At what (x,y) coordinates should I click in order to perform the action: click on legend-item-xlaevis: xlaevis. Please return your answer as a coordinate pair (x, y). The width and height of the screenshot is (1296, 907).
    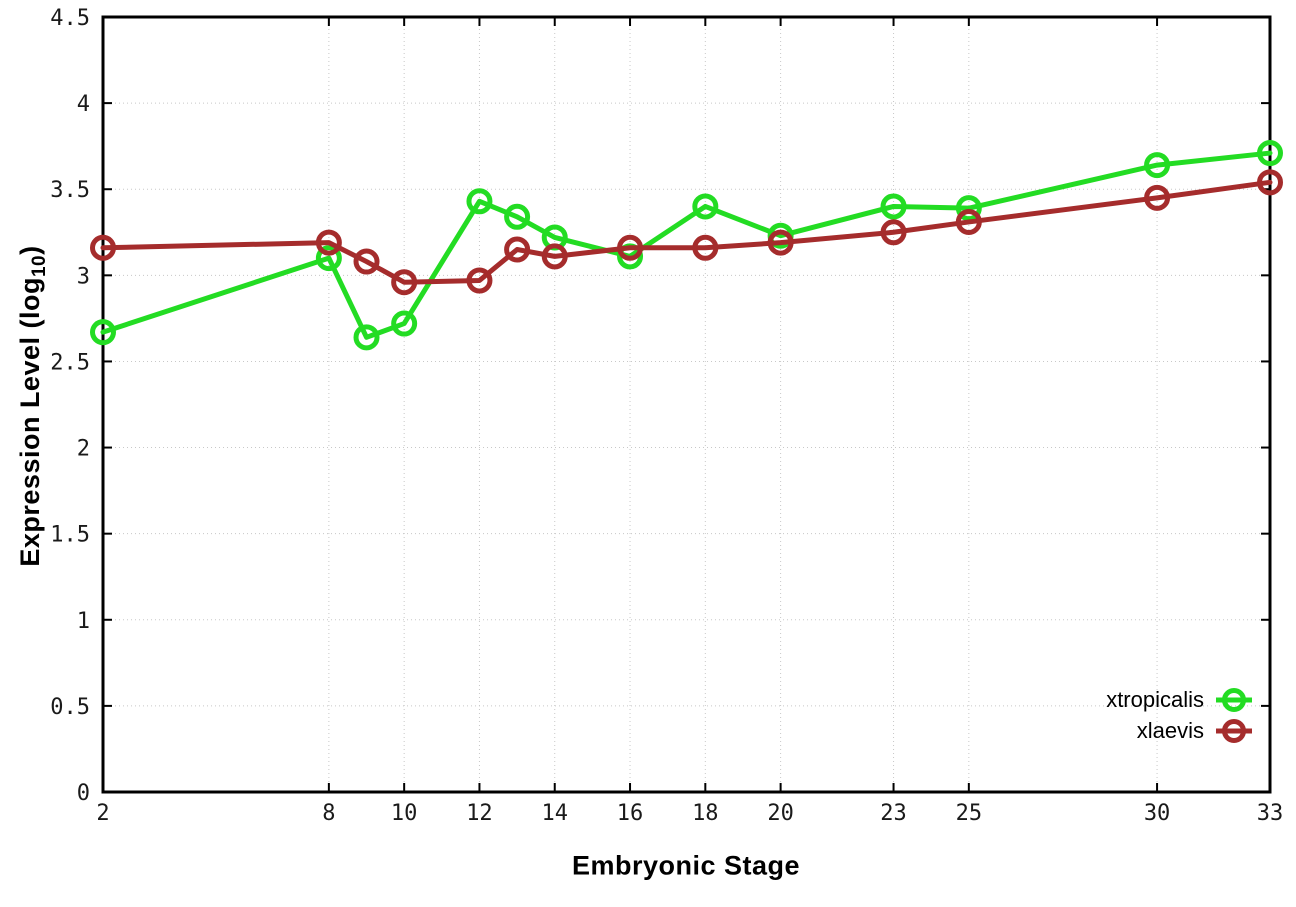
    Looking at the image, I should click on (1180, 731).